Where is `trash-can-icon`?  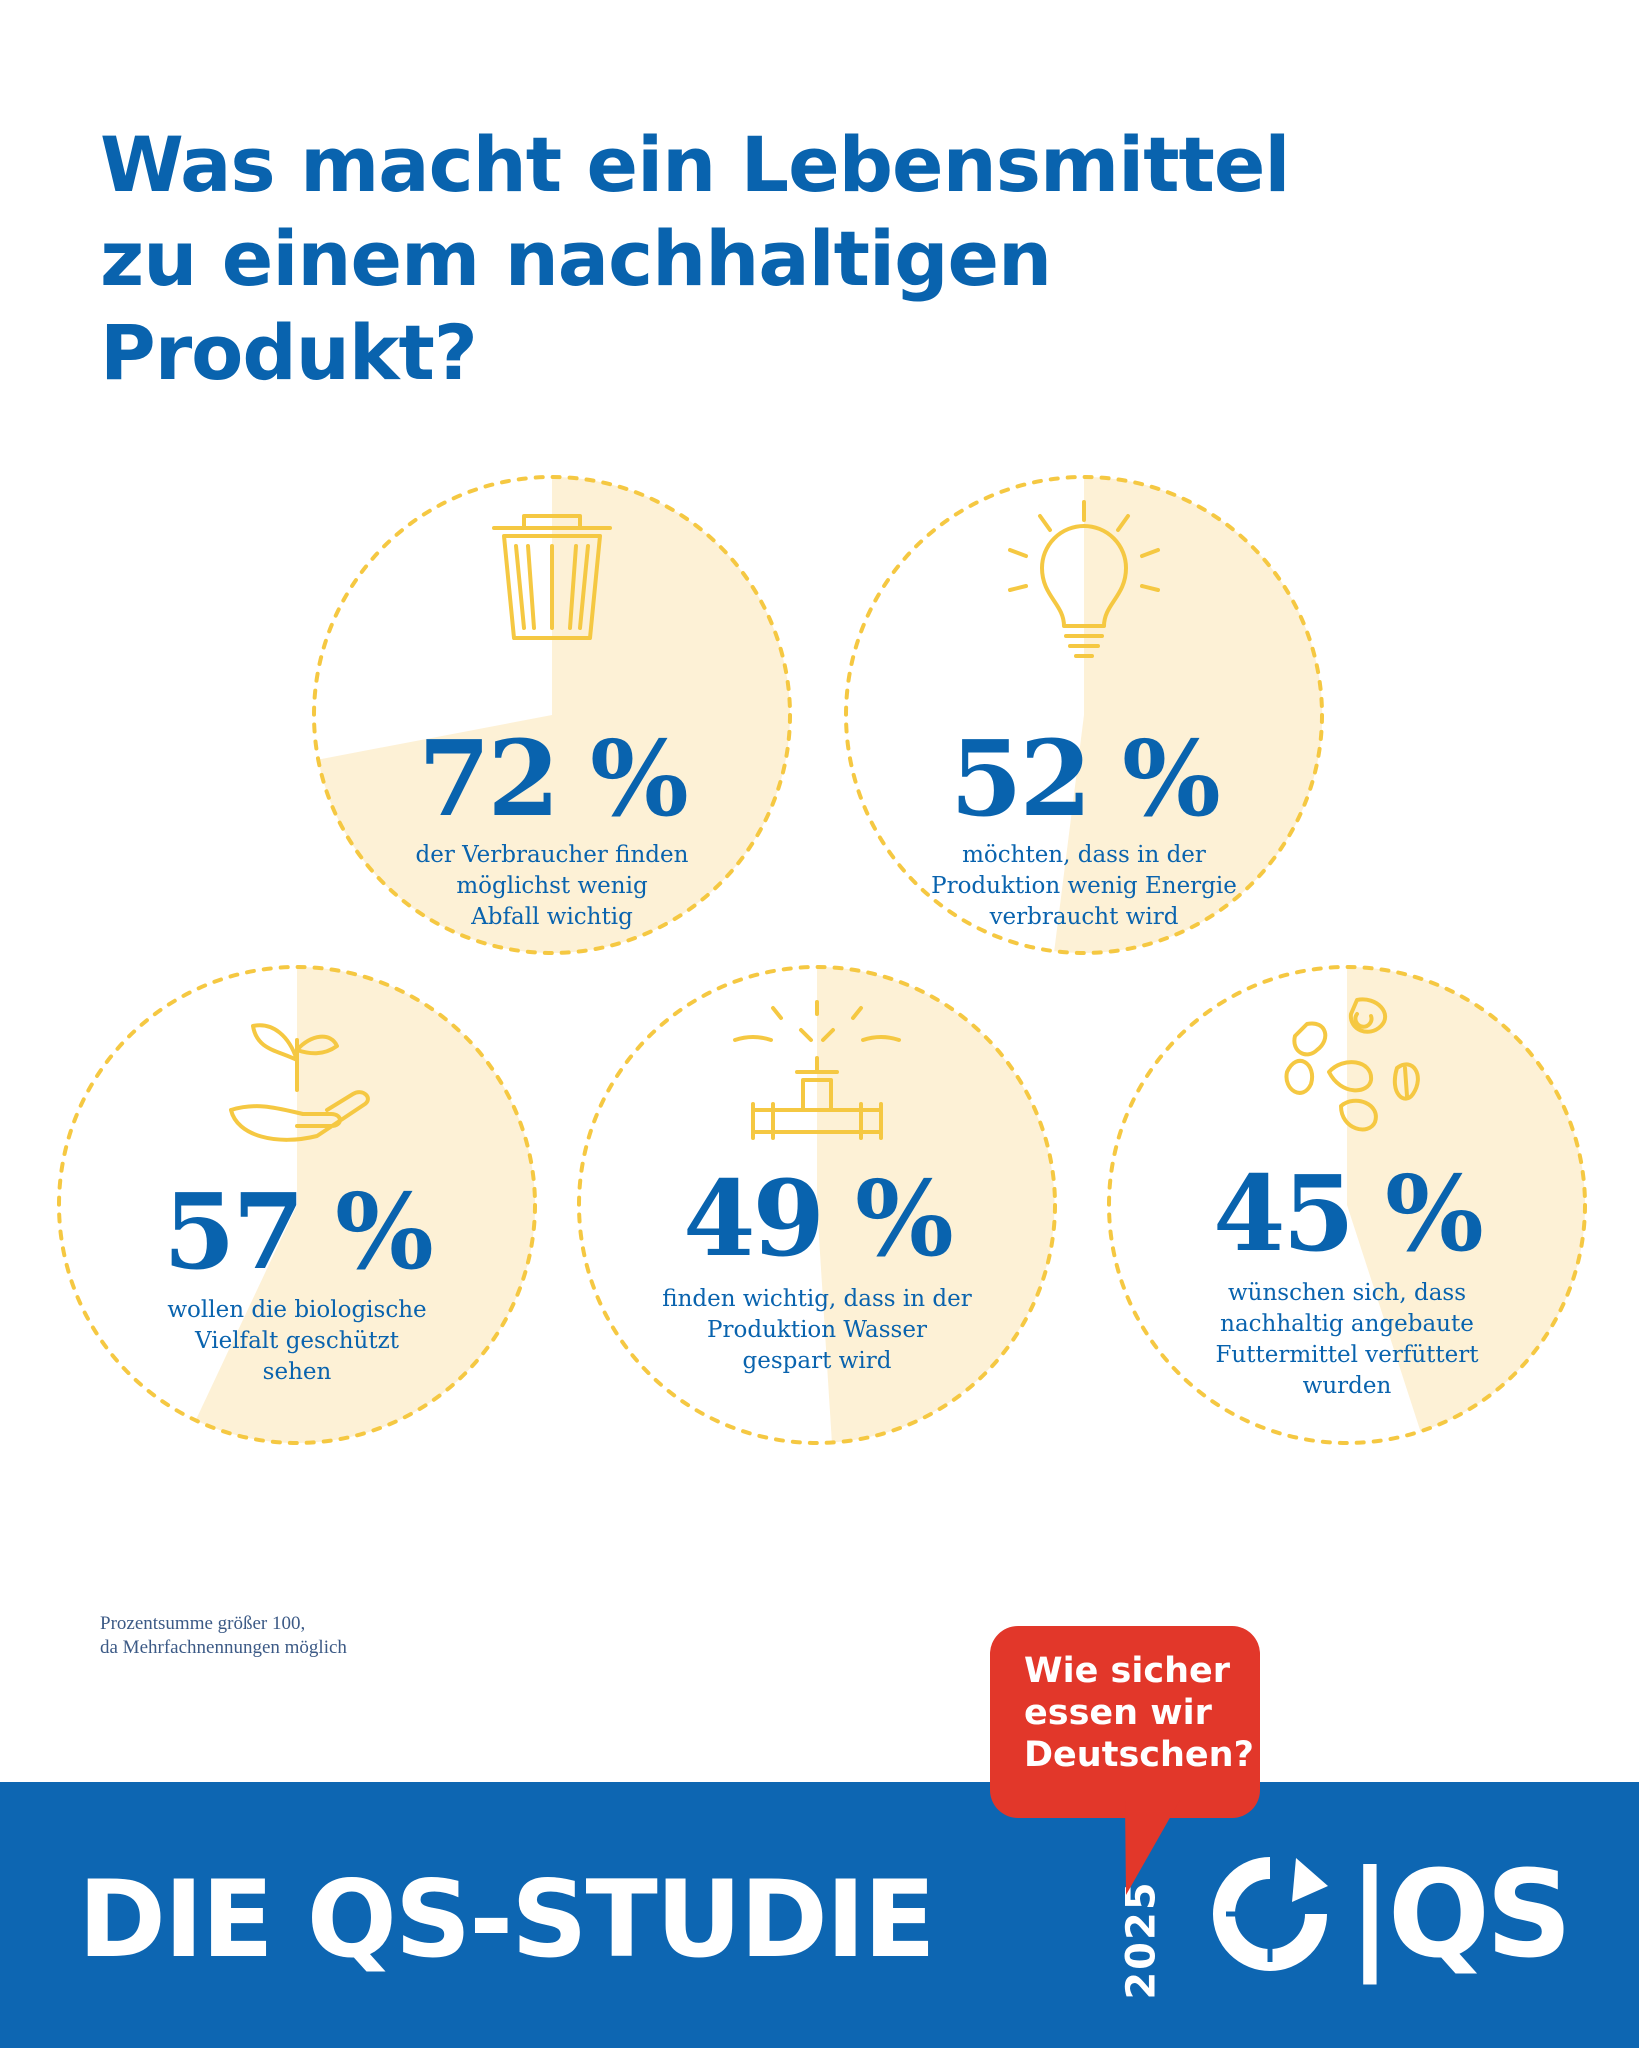
trash-can-icon is located at coordinates (552, 577).